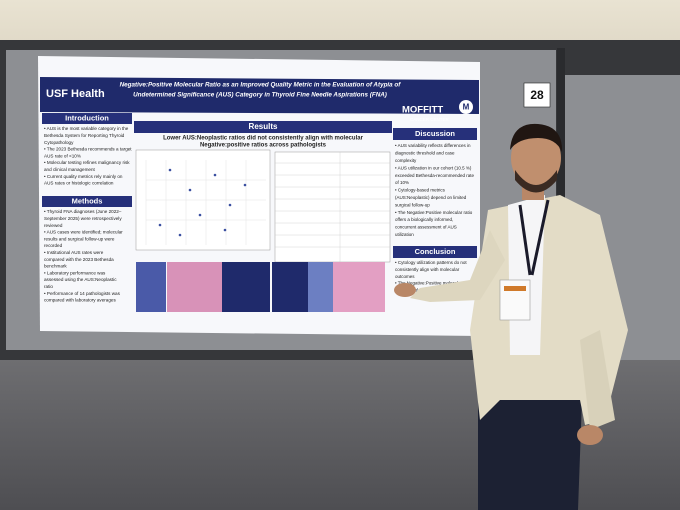 The image size is (680, 510). I want to click on bullet-line: Bethesda System for Reporting Thyroid, so click(84, 135).